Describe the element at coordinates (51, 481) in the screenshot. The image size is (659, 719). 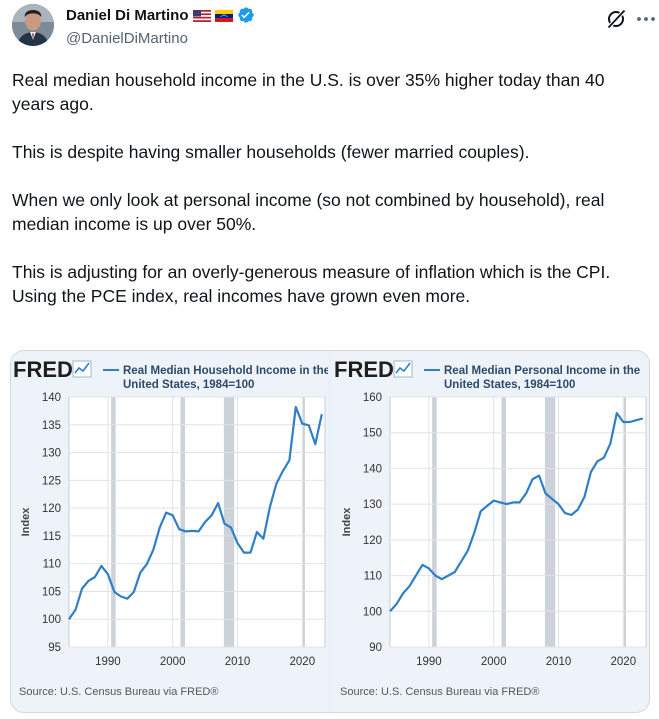
I see `y-tick-label: 125` at that location.